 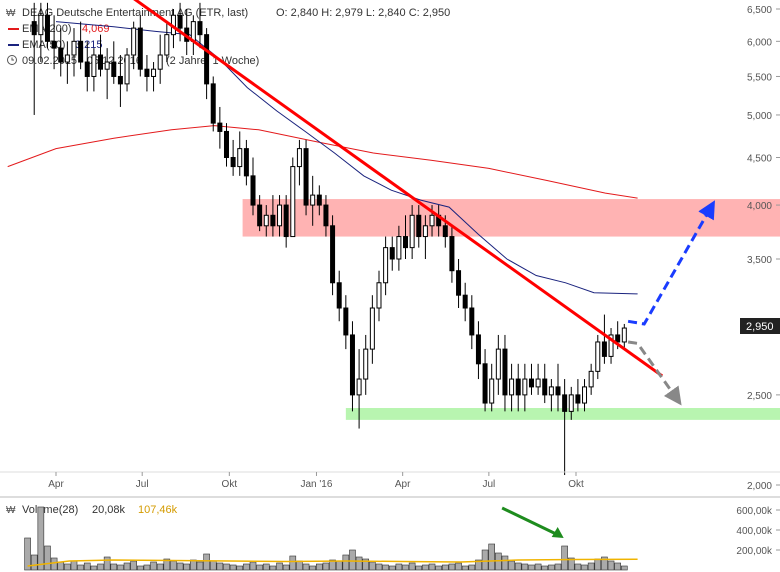 What do you see at coordinates (212, 61) in the screenshot?
I see `date-range-note: (2 Jahre, 1 Woche)` at bounding box center [212, 61].